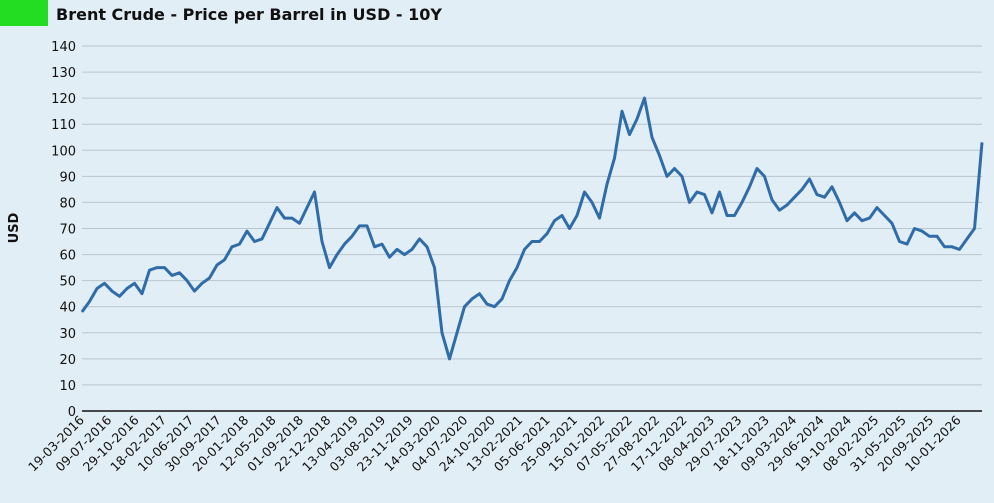 The image size is (994, 503). I want to click on y-tick-label: 10, so click(67, 386).